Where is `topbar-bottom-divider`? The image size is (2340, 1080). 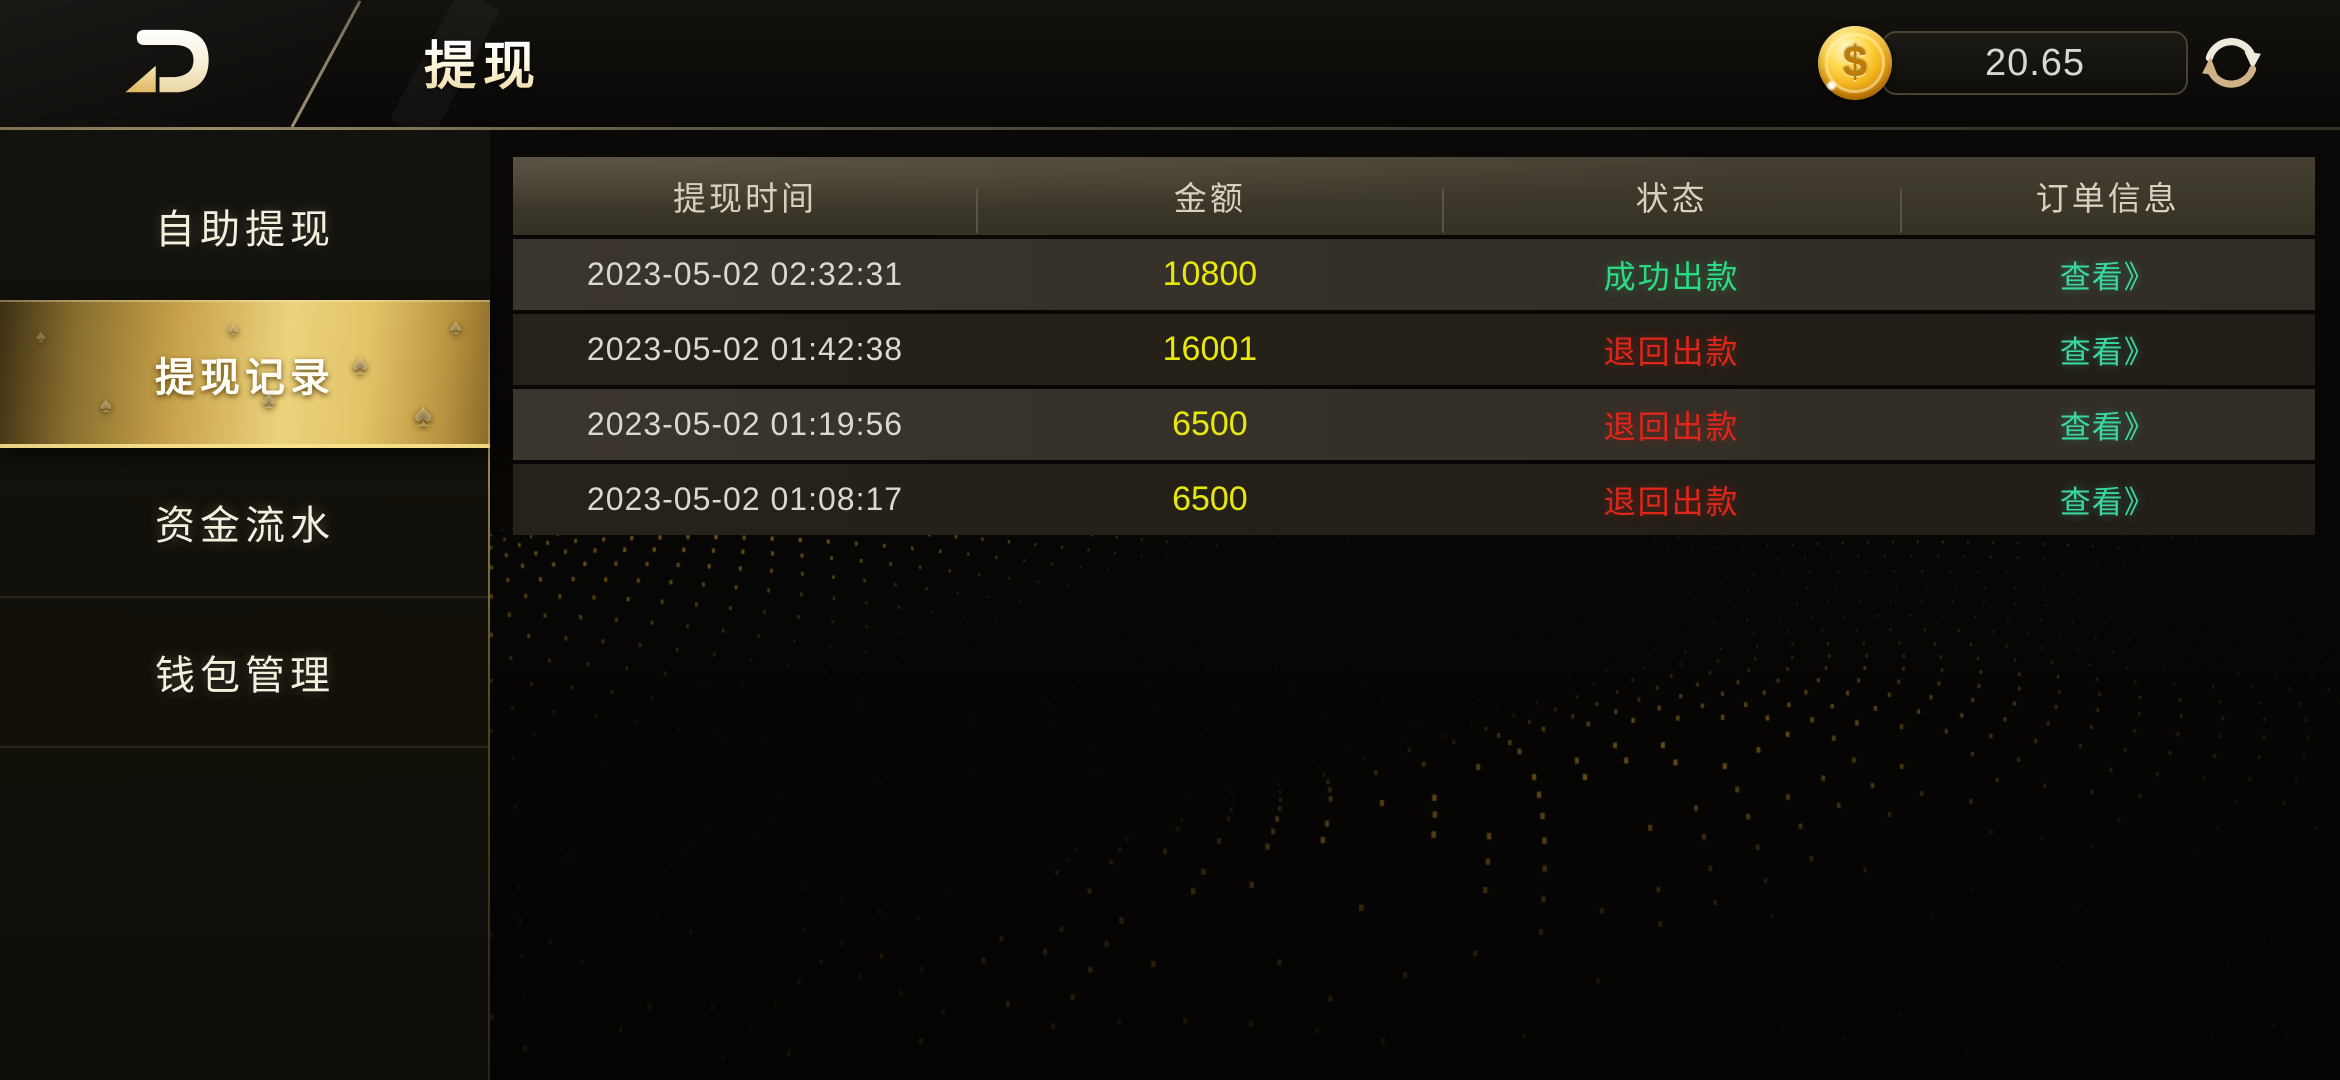
topbar-bottom-divider is located at coordinates (1170, 128).